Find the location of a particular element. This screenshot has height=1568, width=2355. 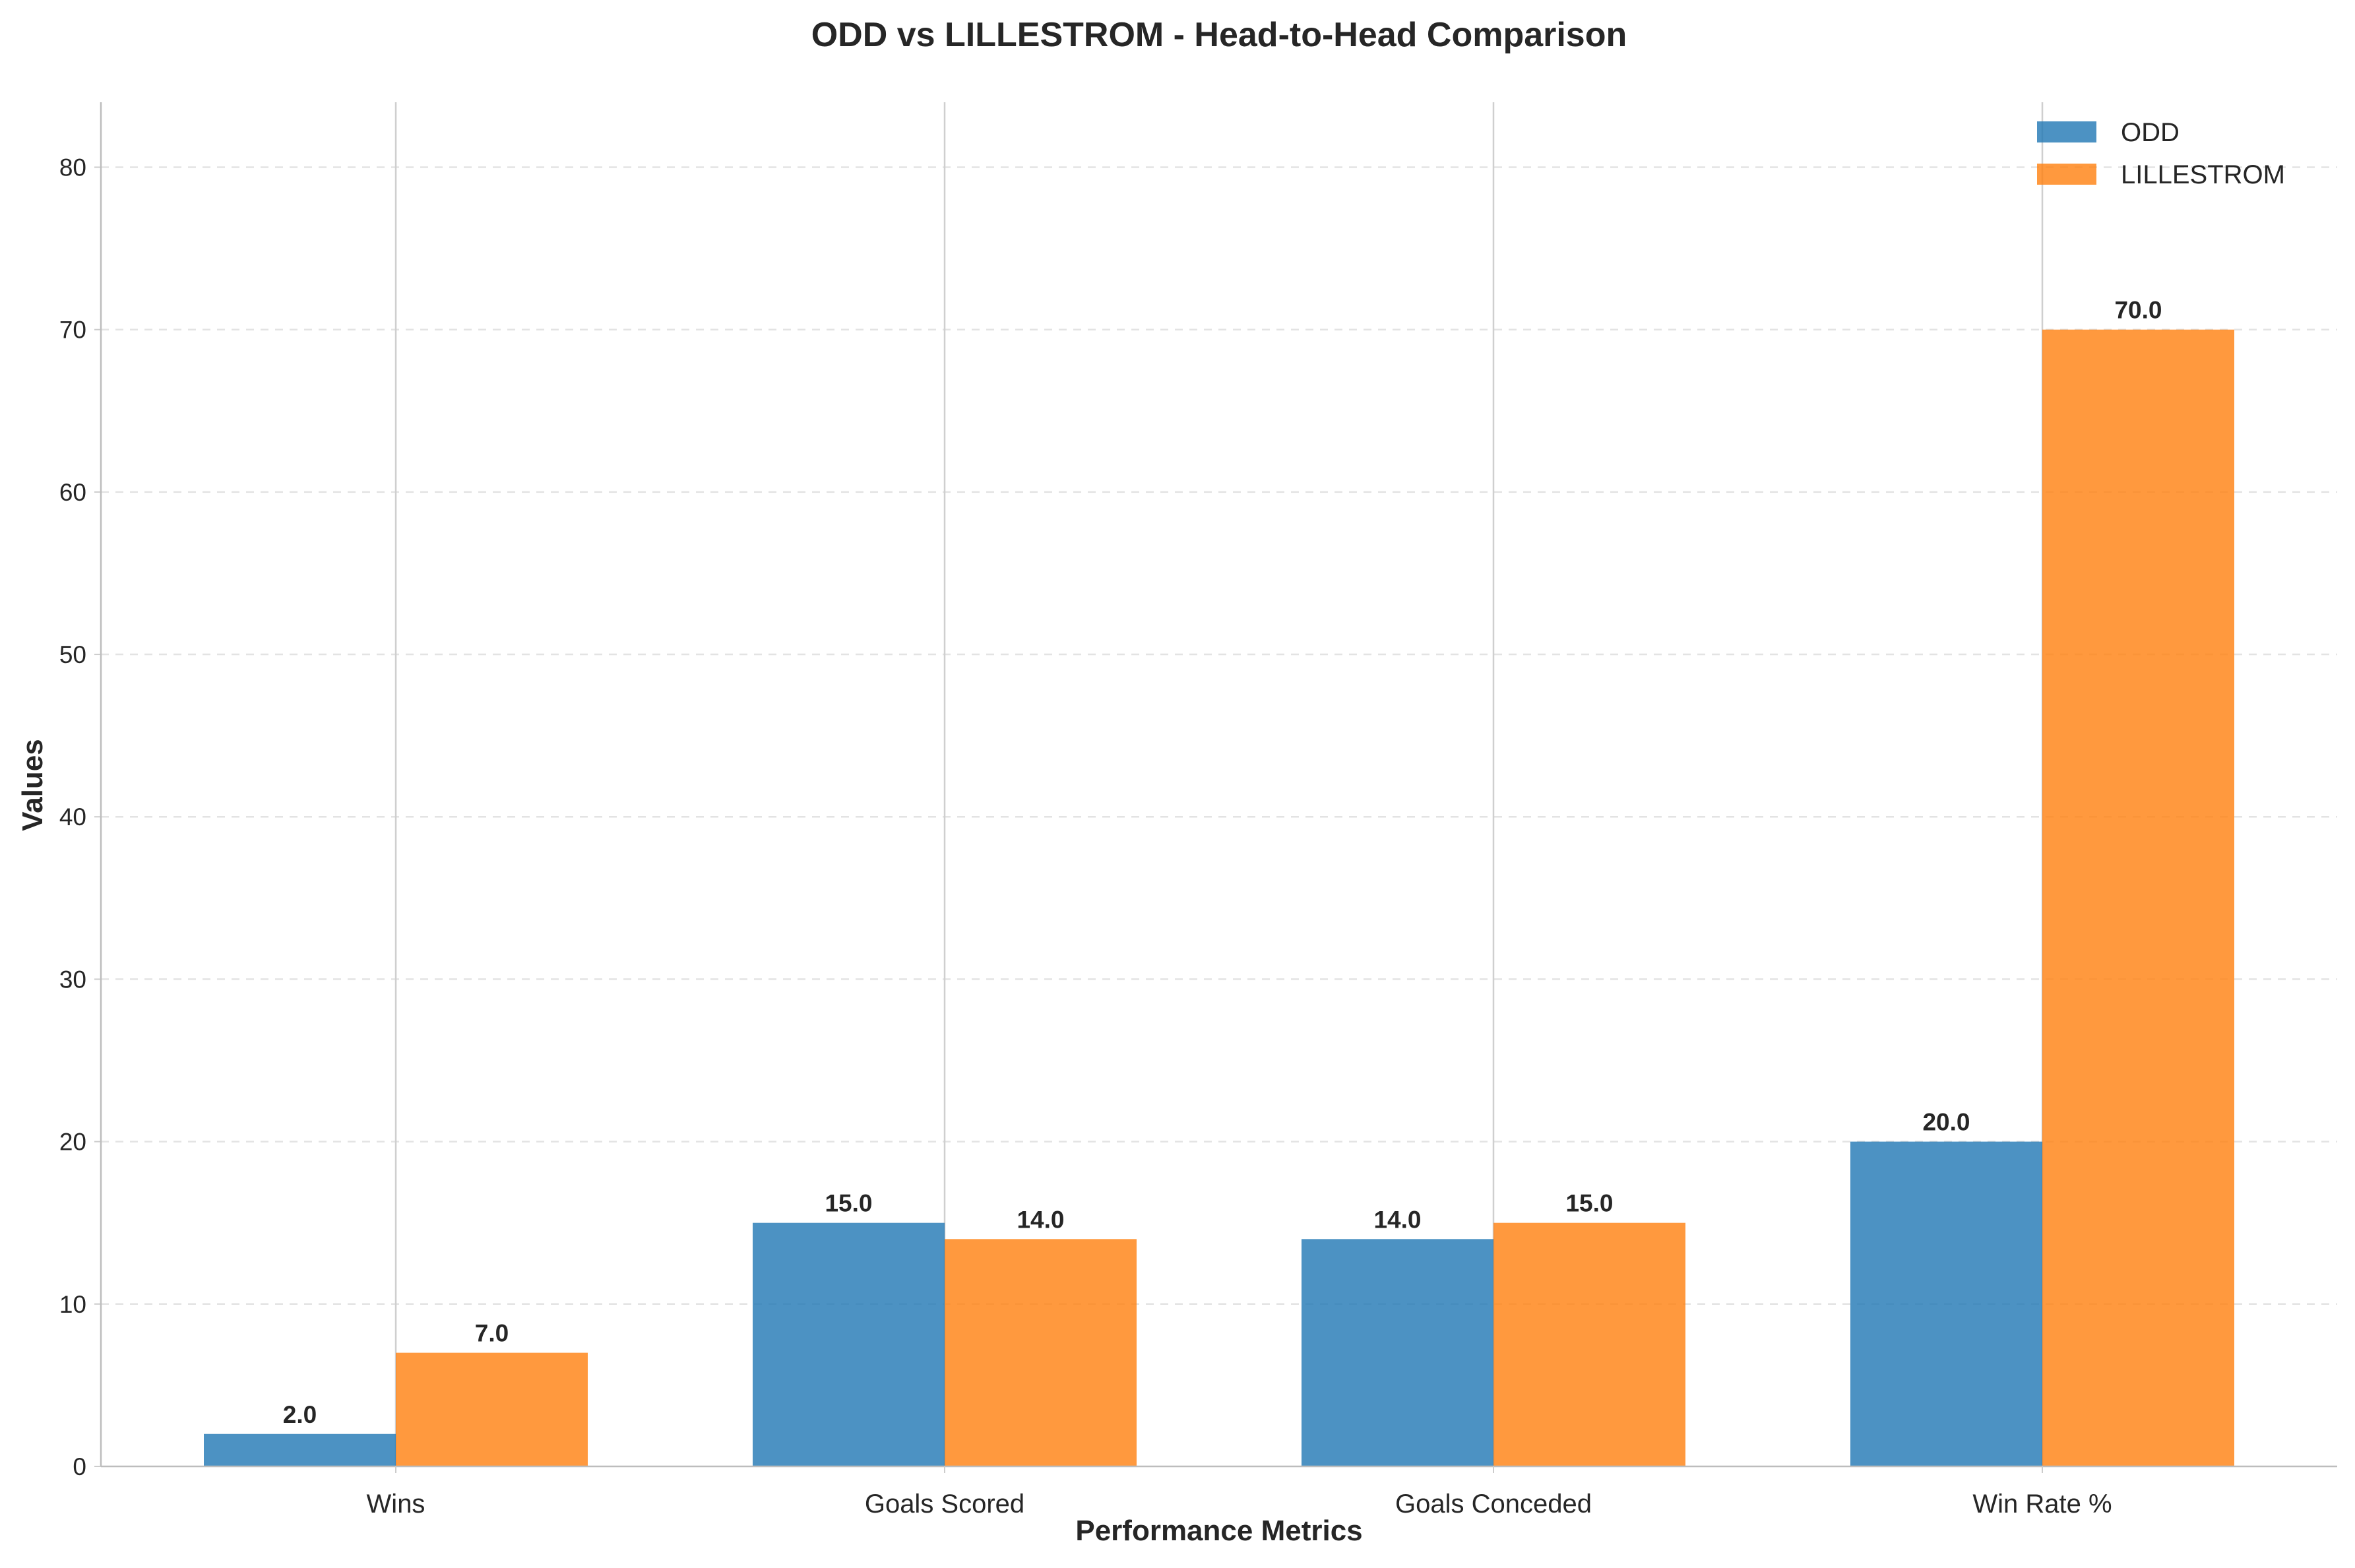

bar-lillestrom-goals-conceded is located at coordinates (1589, 1344).